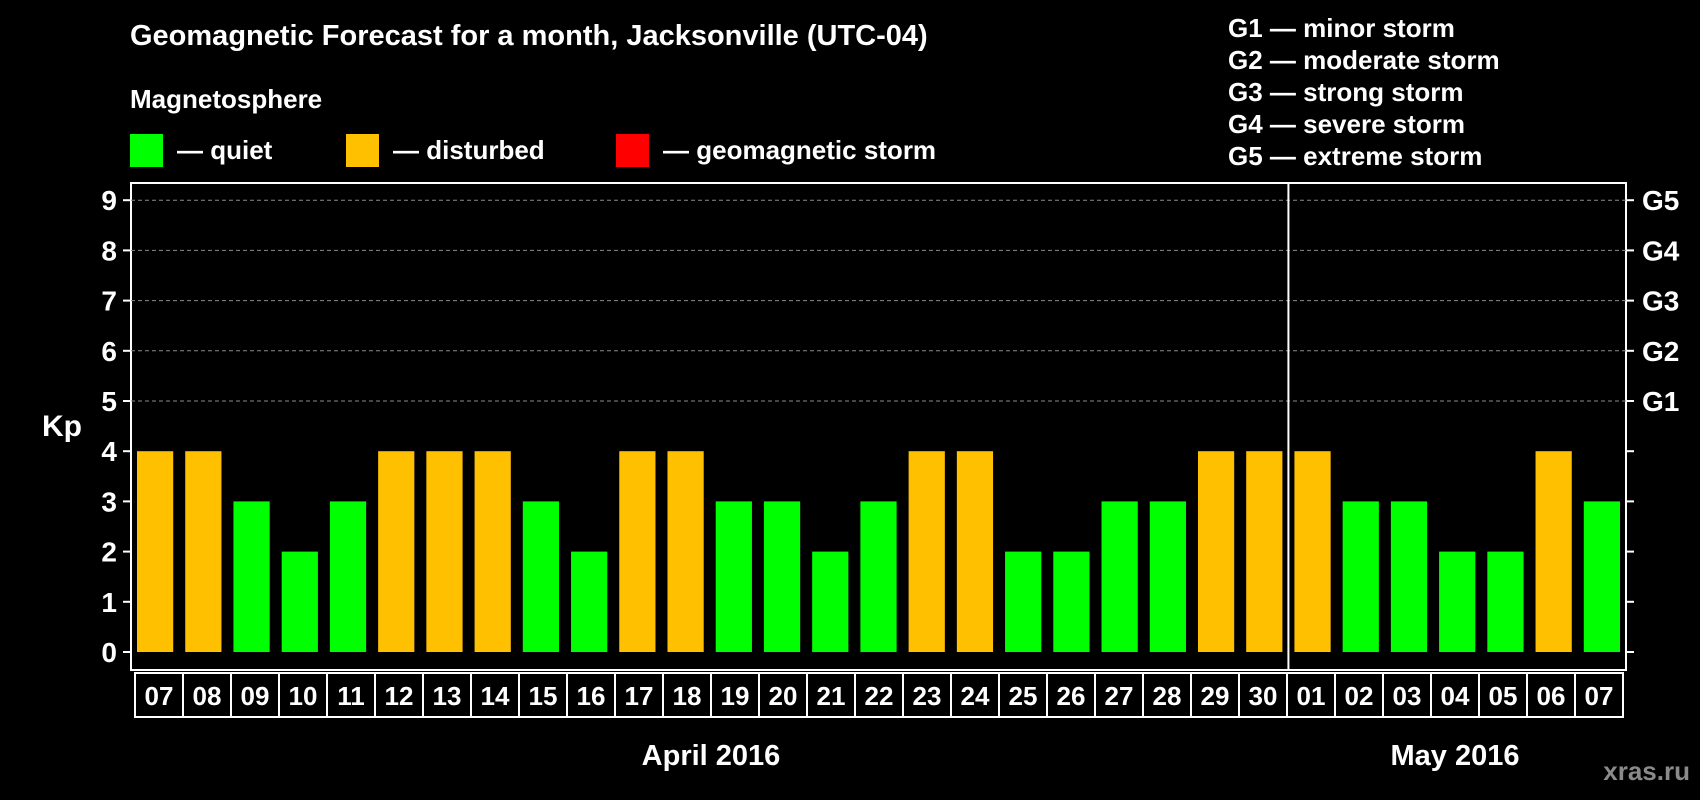 This screenshot has width=1700, height=800. Describe the element at coordinates (109, 451) in the screenshot. I see `y-tick-label: 4` at that location.